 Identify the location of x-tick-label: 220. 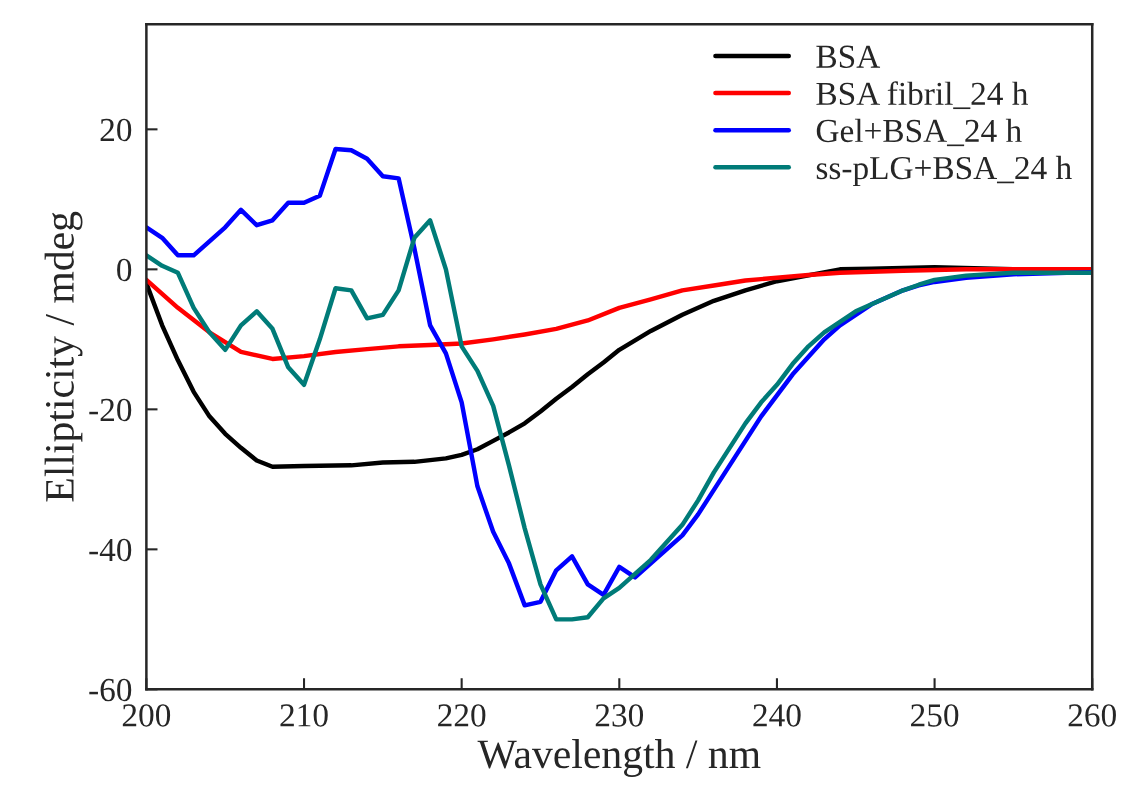
(462, 715).